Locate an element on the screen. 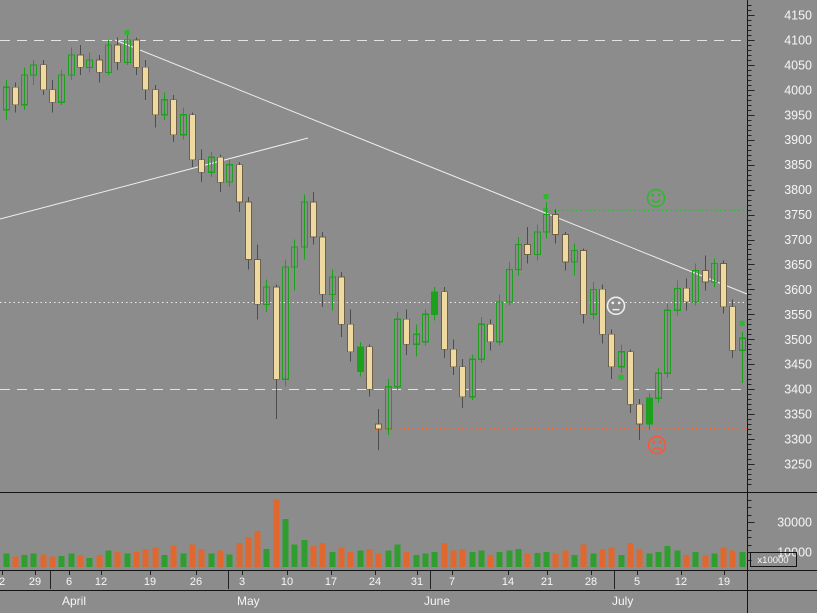 The height and width of the screenshot is (613, 817). target-line-3760-anchor is located at coordinates (545, 210).